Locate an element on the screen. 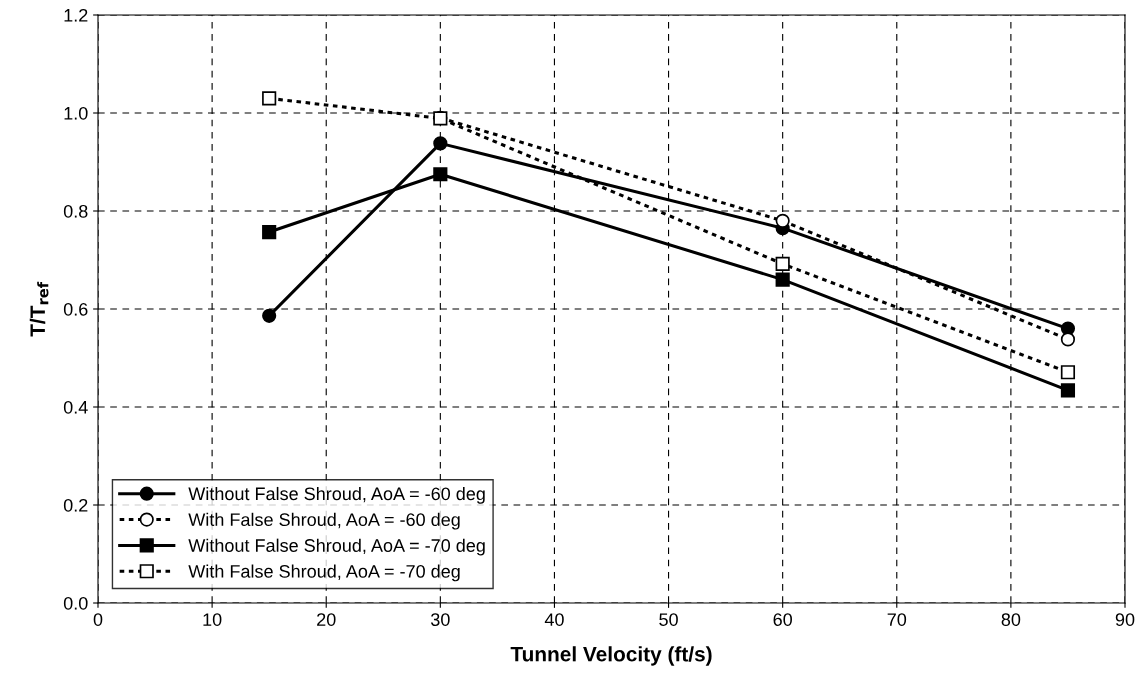 This screenshot has height=698, width=1146. legend-label: With False Shroud, AoA = -70 deg is located at coordinates (324, 573).